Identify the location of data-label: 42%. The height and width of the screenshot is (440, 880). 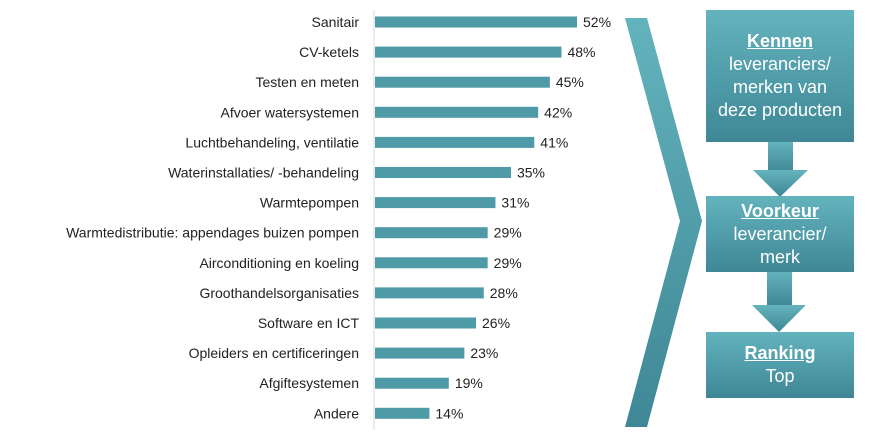
(558, 112).